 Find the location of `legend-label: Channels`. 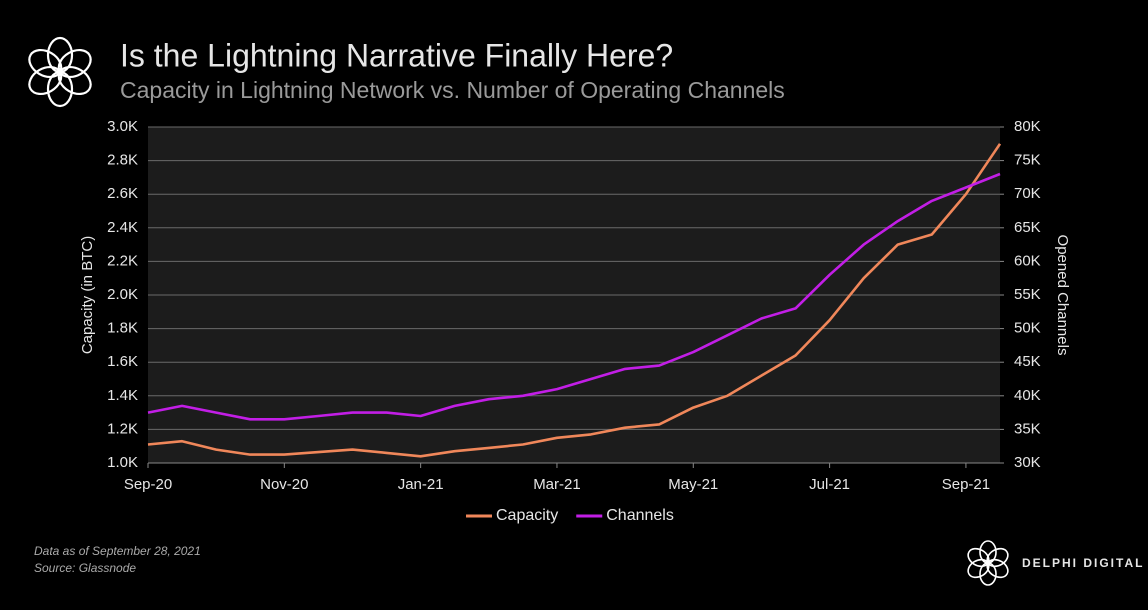

legend-label: Channels is located at coordinates (640, 515).